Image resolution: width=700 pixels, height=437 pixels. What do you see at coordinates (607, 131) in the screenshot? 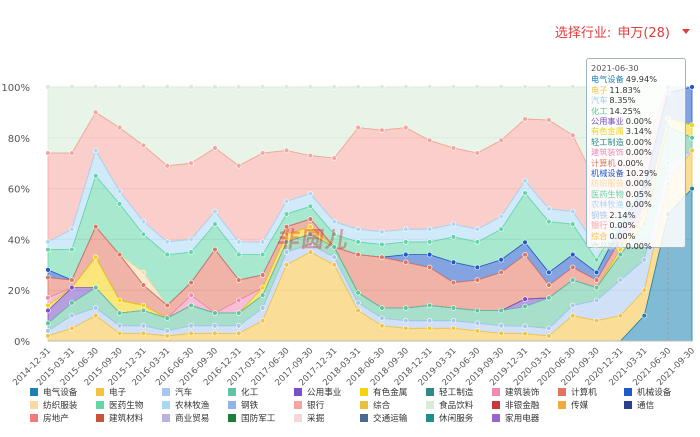
I see `tooltip-row-label: 有色金属` at bounding box center [607, 131].